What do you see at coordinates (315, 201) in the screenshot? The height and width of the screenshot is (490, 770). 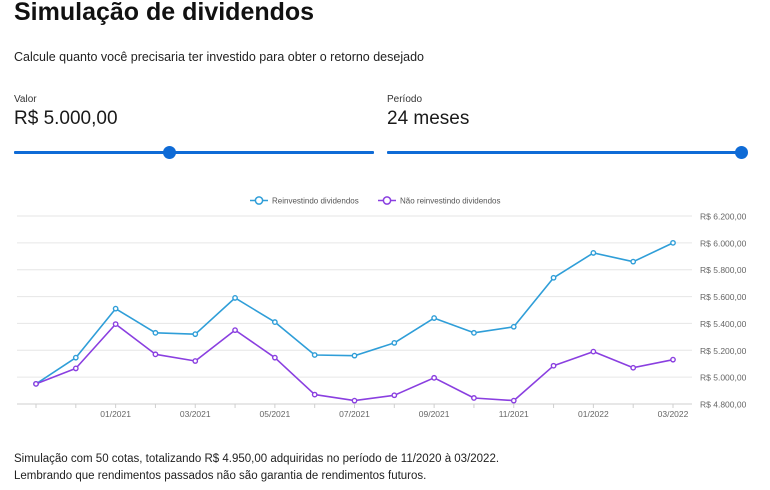 I see `legend-label: Reinvestindo dividendos` at bounding box center [315, 201].